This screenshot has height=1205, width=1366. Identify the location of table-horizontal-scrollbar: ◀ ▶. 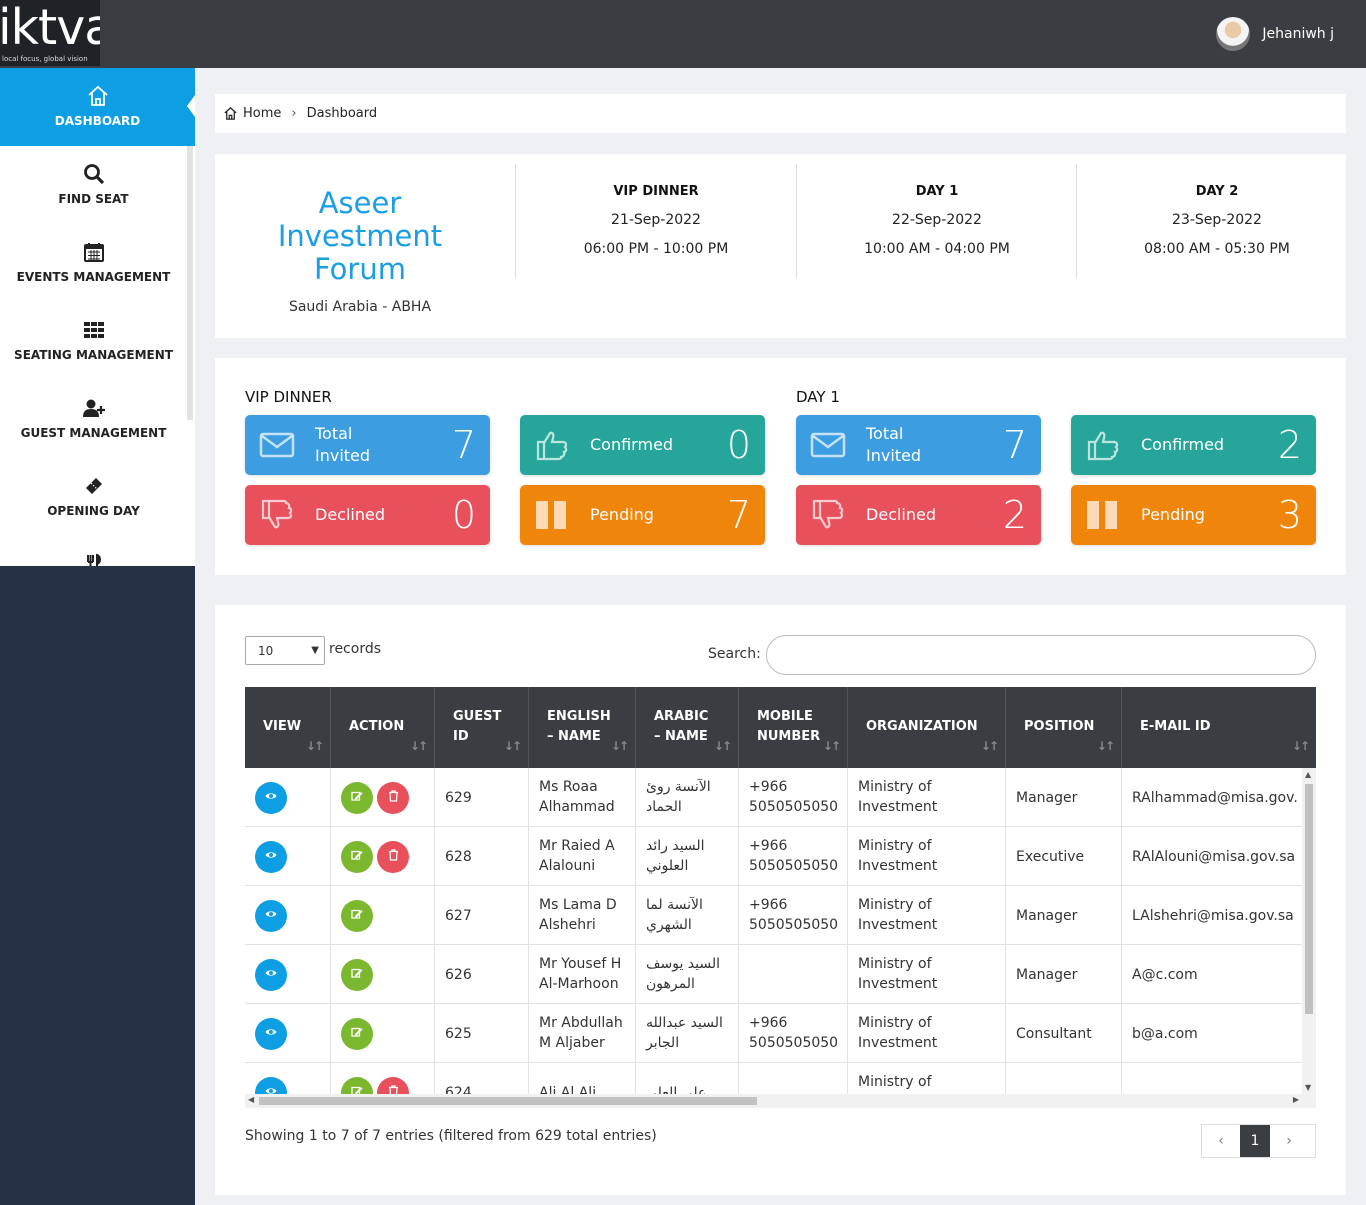
(780, 1101).